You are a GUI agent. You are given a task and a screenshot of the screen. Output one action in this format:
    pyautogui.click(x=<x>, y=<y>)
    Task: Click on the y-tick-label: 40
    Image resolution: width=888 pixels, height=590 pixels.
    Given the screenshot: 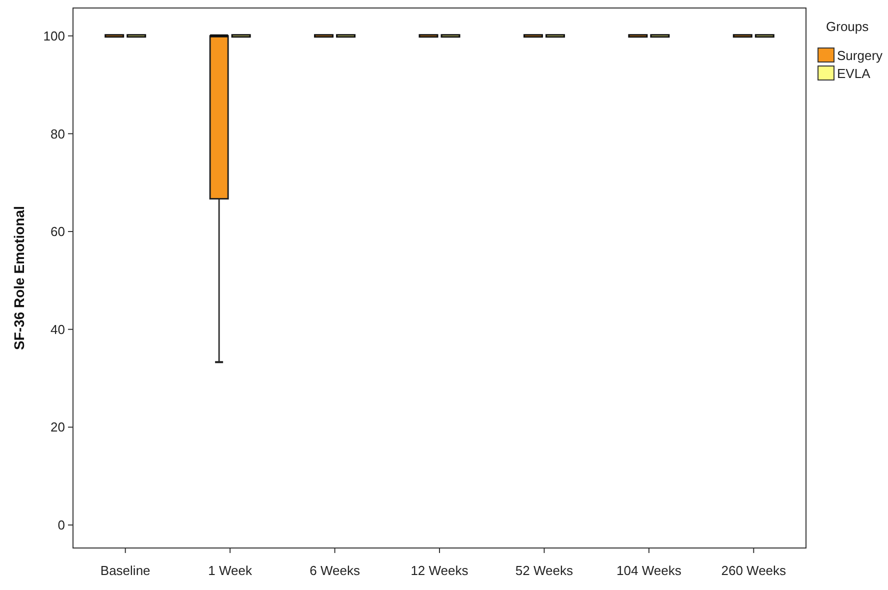 What is the action you would take?
    pyautogui.click(x=57, y=329)
    